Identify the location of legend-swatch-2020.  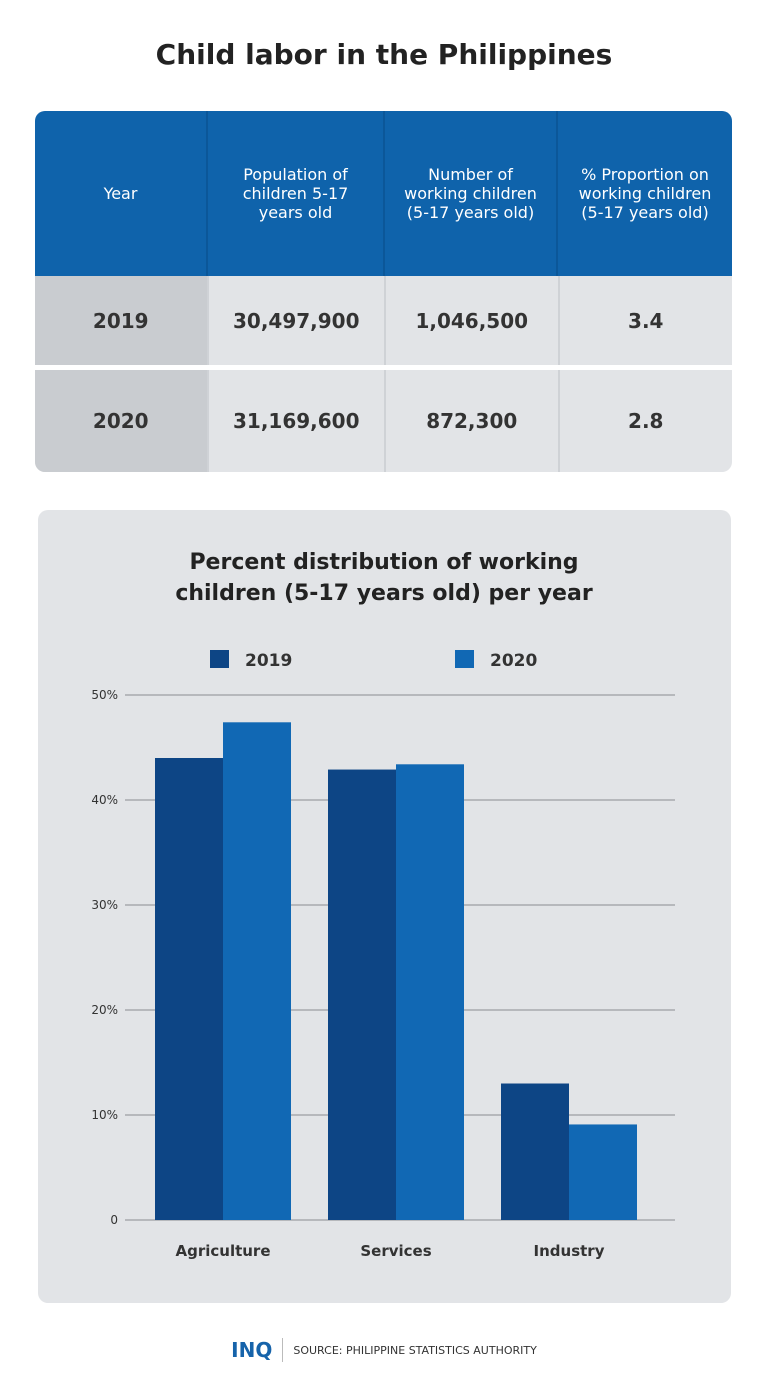
(464, 659).